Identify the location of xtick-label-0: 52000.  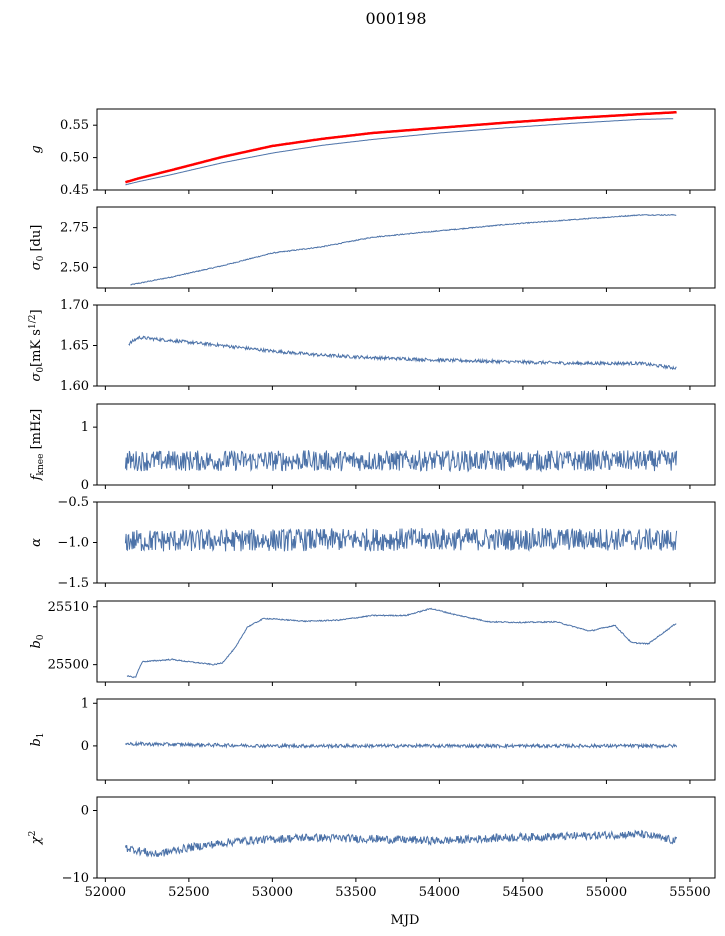
(105, 892).